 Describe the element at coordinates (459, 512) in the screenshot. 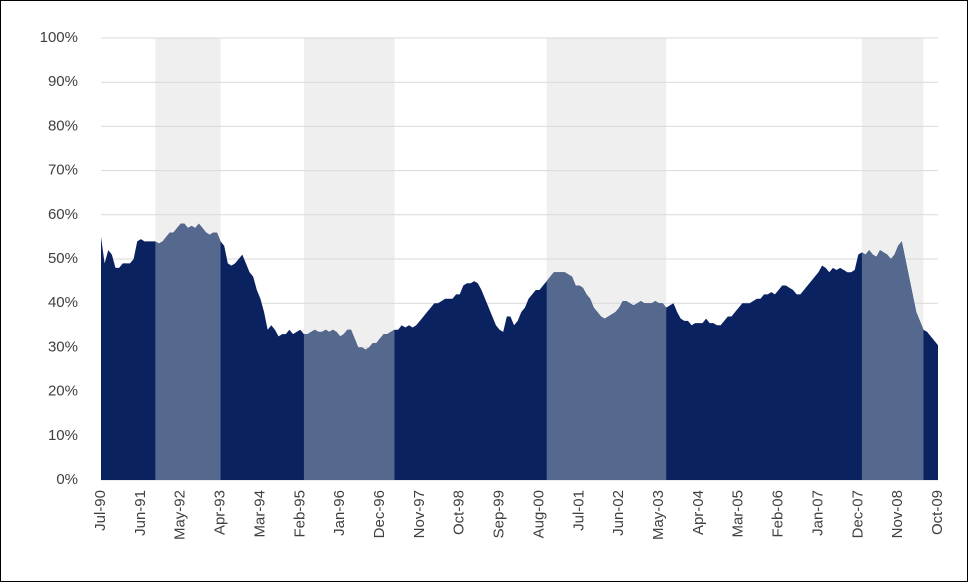

I see `x-tick-label: Oct-98` at that location.